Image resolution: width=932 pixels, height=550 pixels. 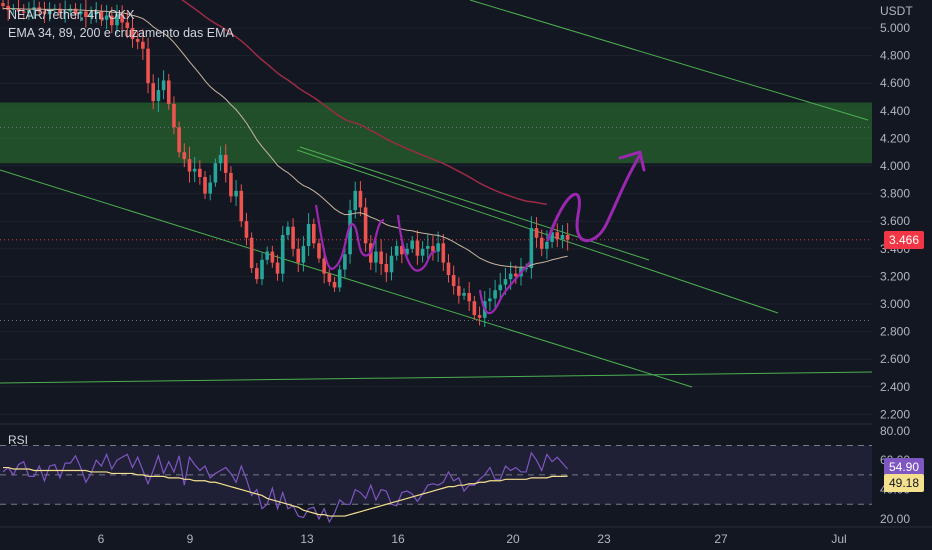 I want to click on price-tick-label: 3.200, so click(x=895, y=276).